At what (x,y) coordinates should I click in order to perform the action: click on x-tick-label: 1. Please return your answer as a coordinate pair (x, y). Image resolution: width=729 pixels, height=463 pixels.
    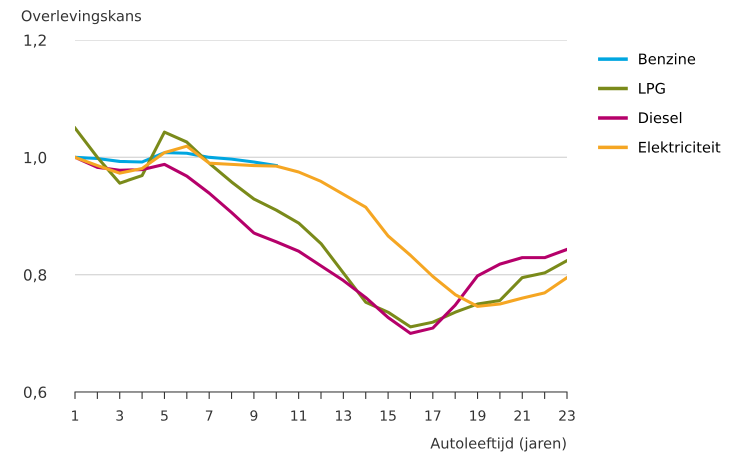
    Looking at the image, I should click on (75, 415).